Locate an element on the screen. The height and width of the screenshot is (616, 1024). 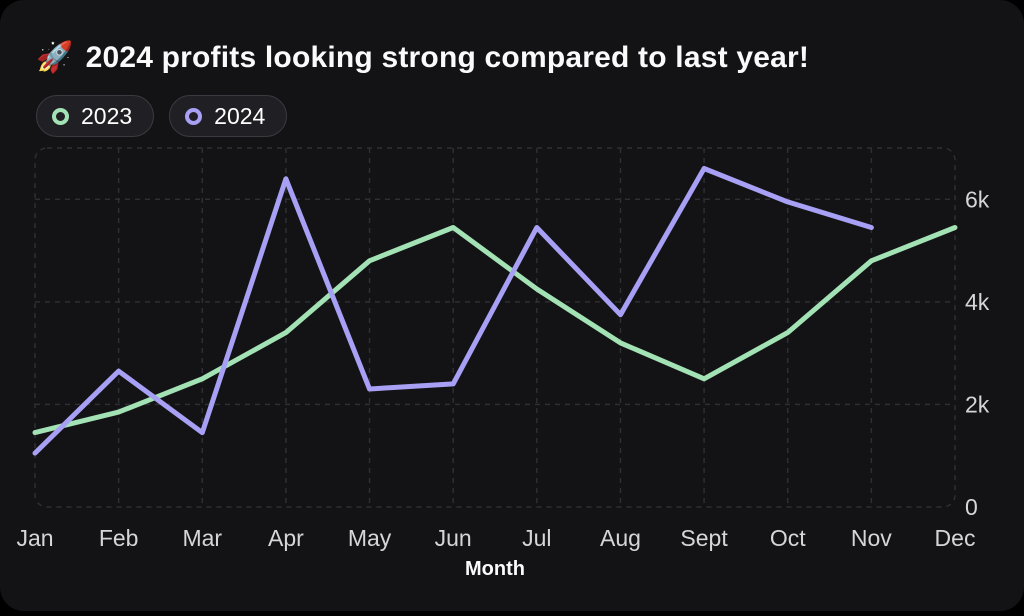
x-axis-title: Month is located at coordinates (495, 569).